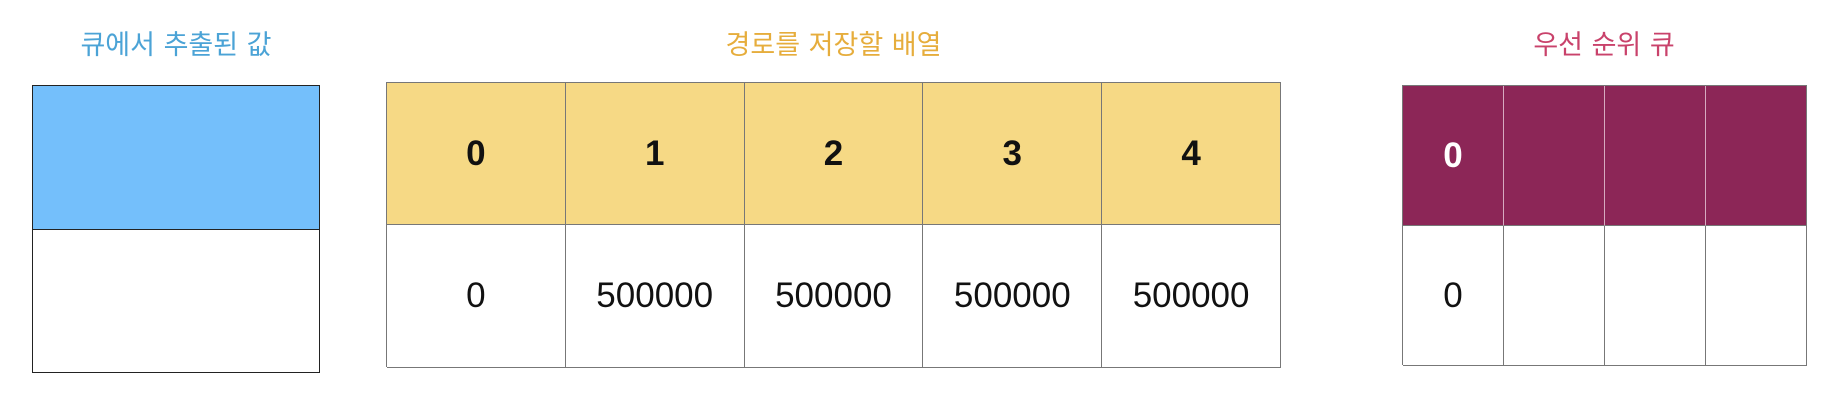  Describe the element at coordinates (1453, 296) in the screenshot. I see `priority-queue-value-cell: 0` at that location.